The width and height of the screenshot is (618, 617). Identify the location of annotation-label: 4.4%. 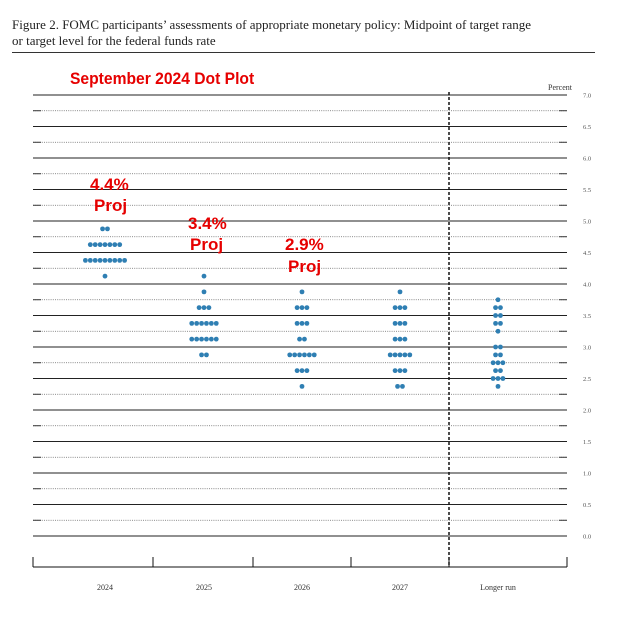
(109, 184).